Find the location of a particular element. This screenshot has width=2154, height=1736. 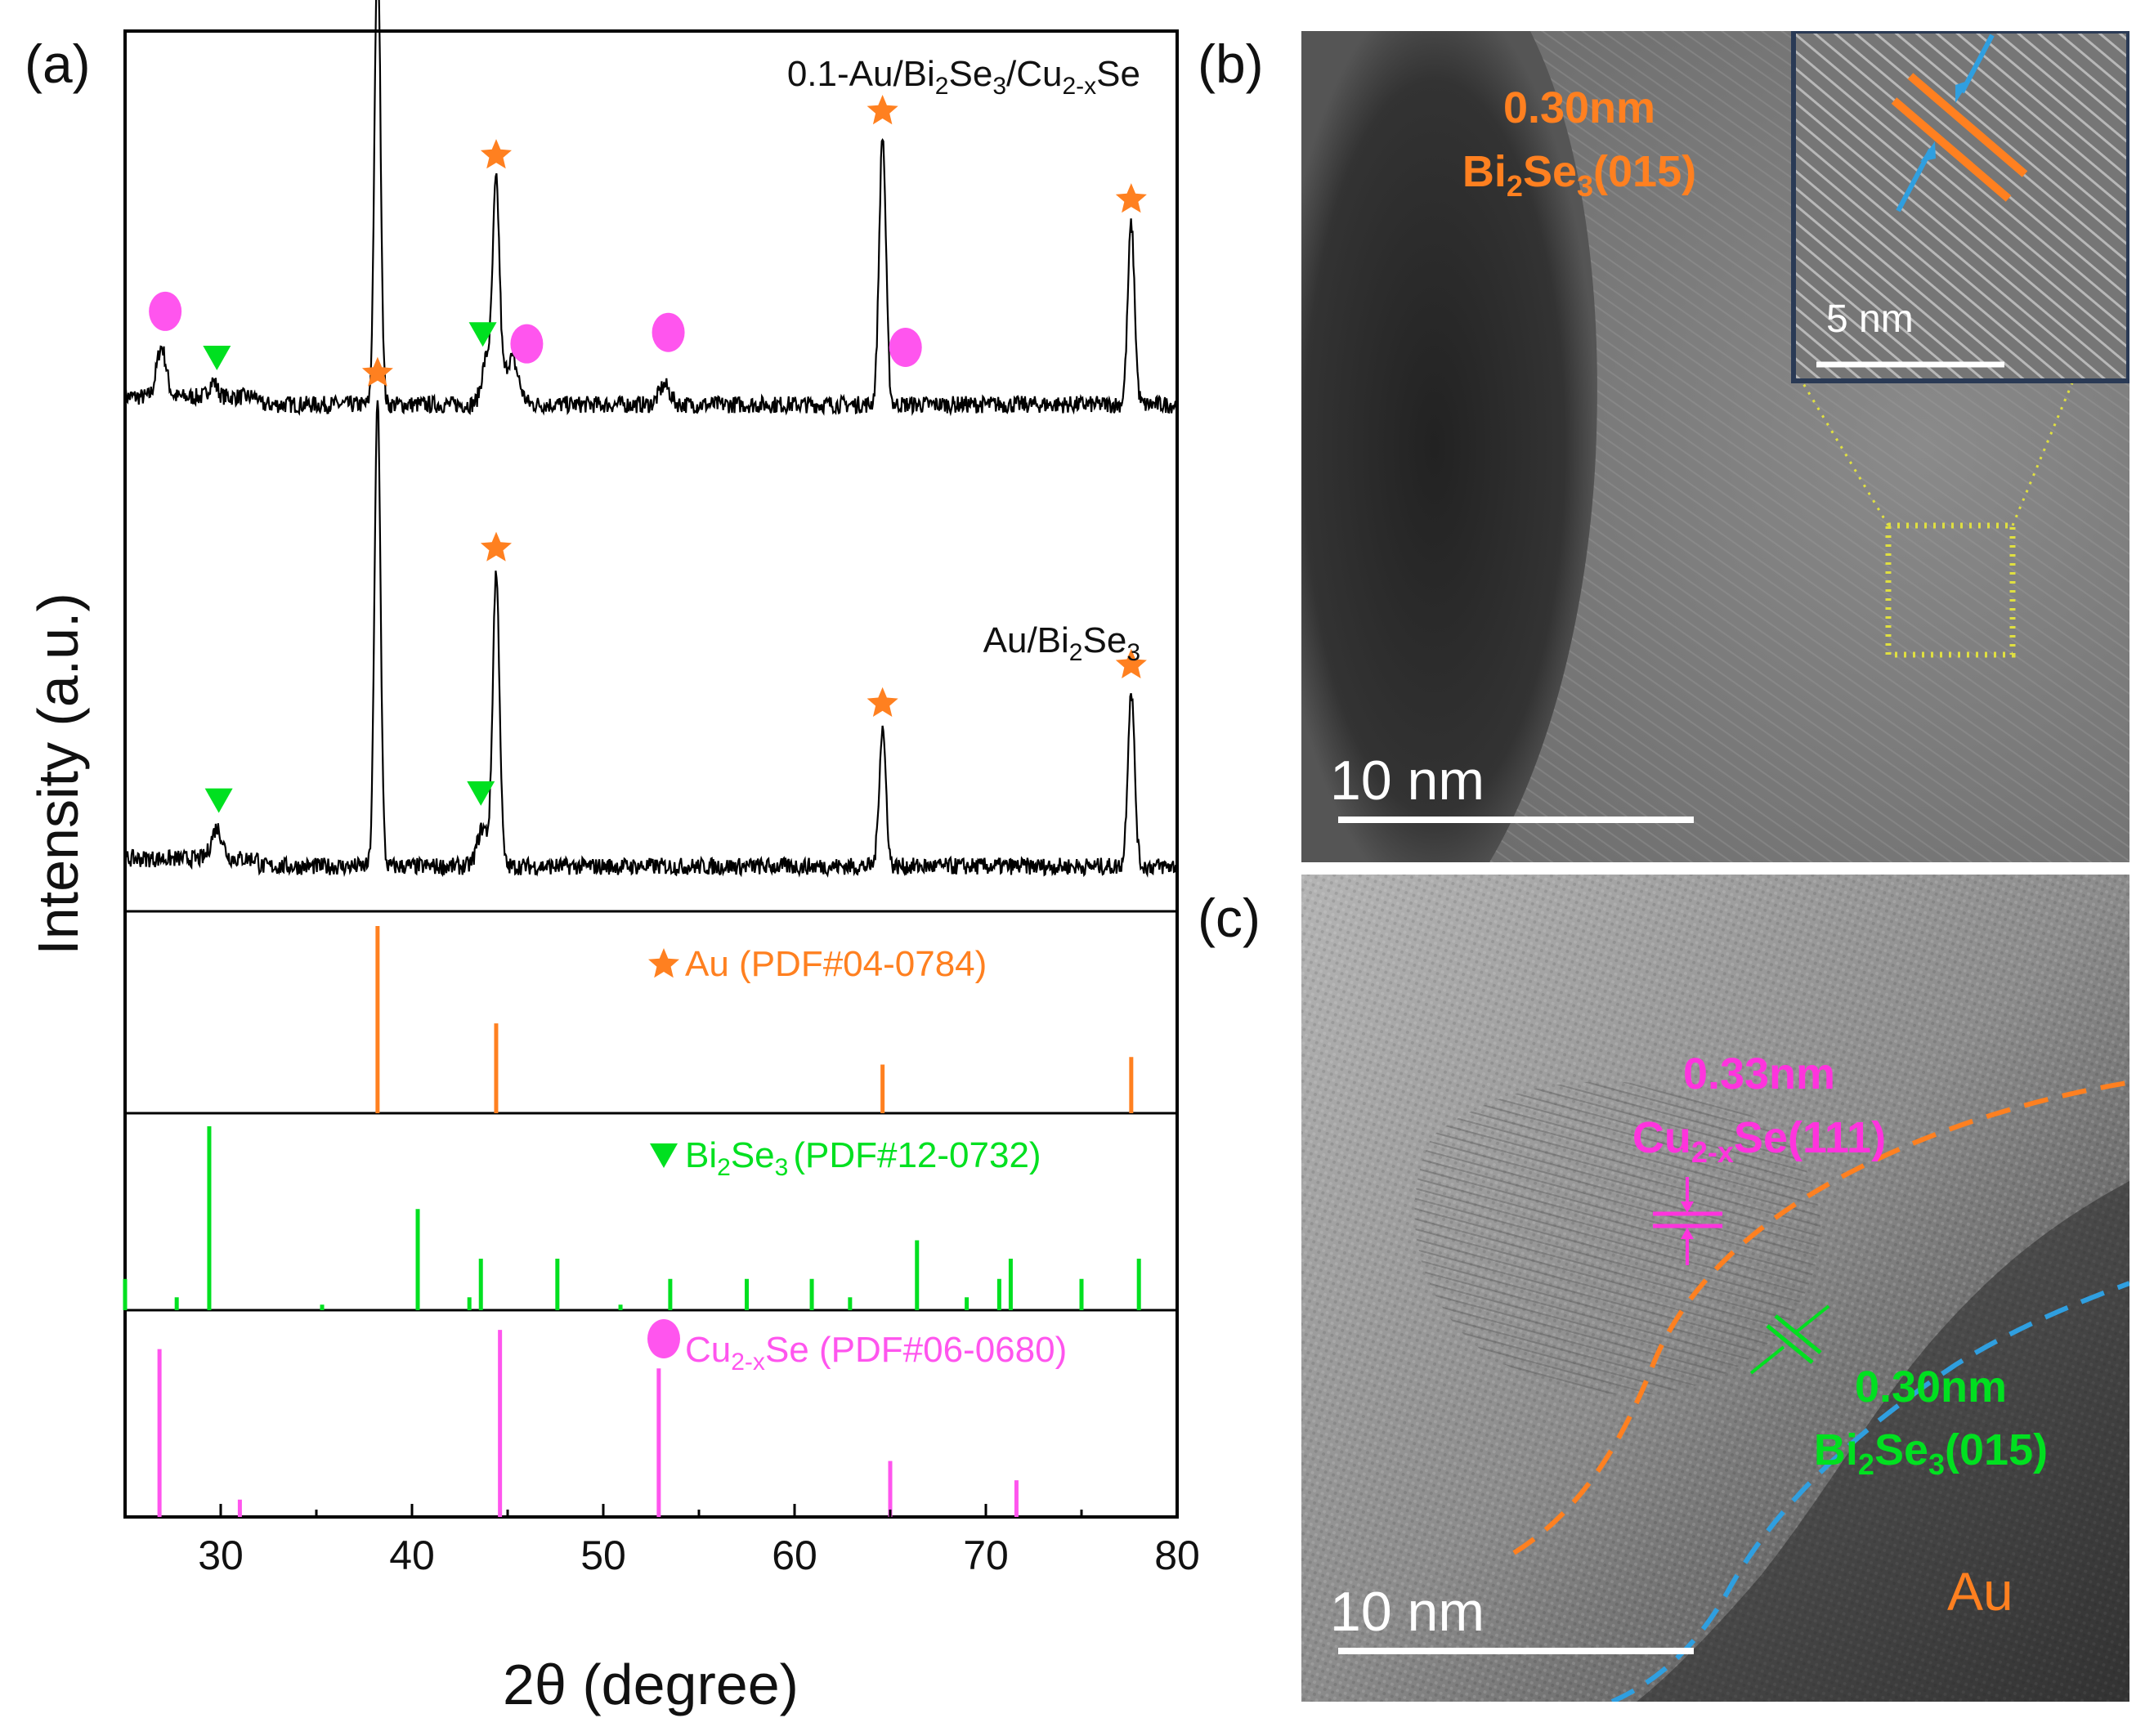

tem-c-au-label: Au is located at coordinates (1980, 1591).